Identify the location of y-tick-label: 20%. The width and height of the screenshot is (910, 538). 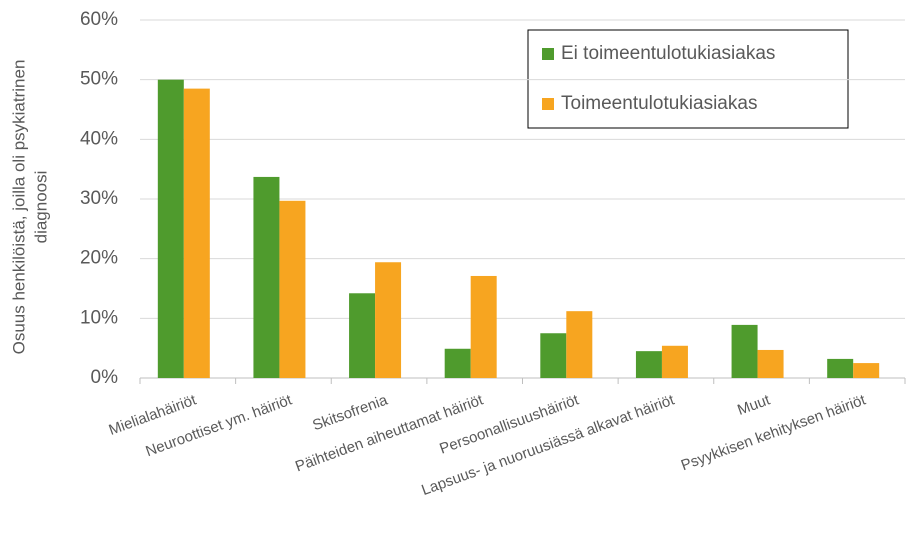
(99, 258).